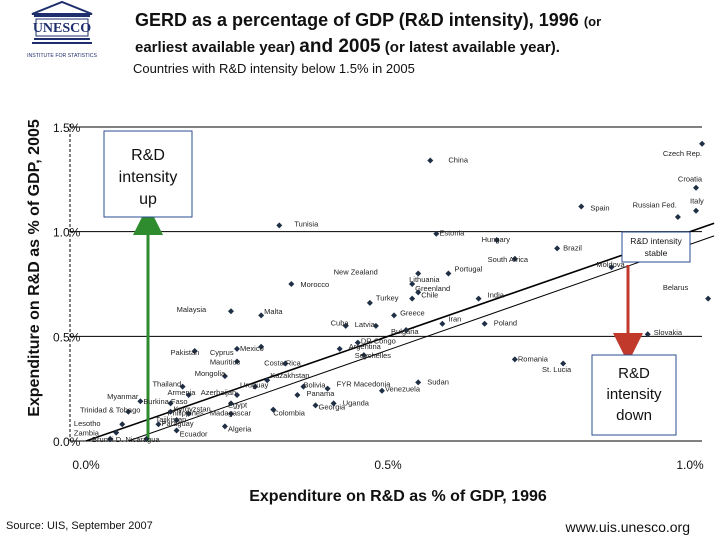 The width and height of the screenshot is (720, 540). What do you see at coordinates (627, 527) in the screenshot?
I see `website-link: www.uis.unesco.org` at bounding box center [627, 527].